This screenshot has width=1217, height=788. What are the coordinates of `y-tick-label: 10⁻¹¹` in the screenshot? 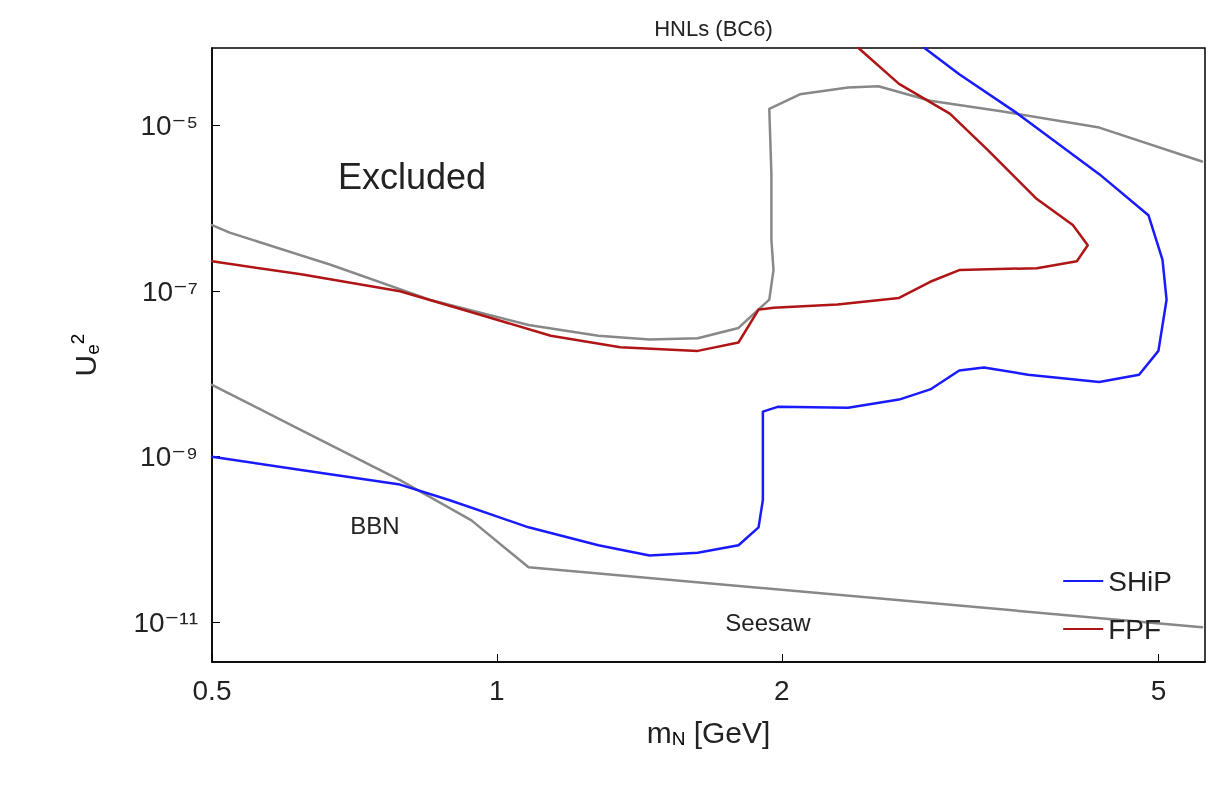 It's located at (165, 622).